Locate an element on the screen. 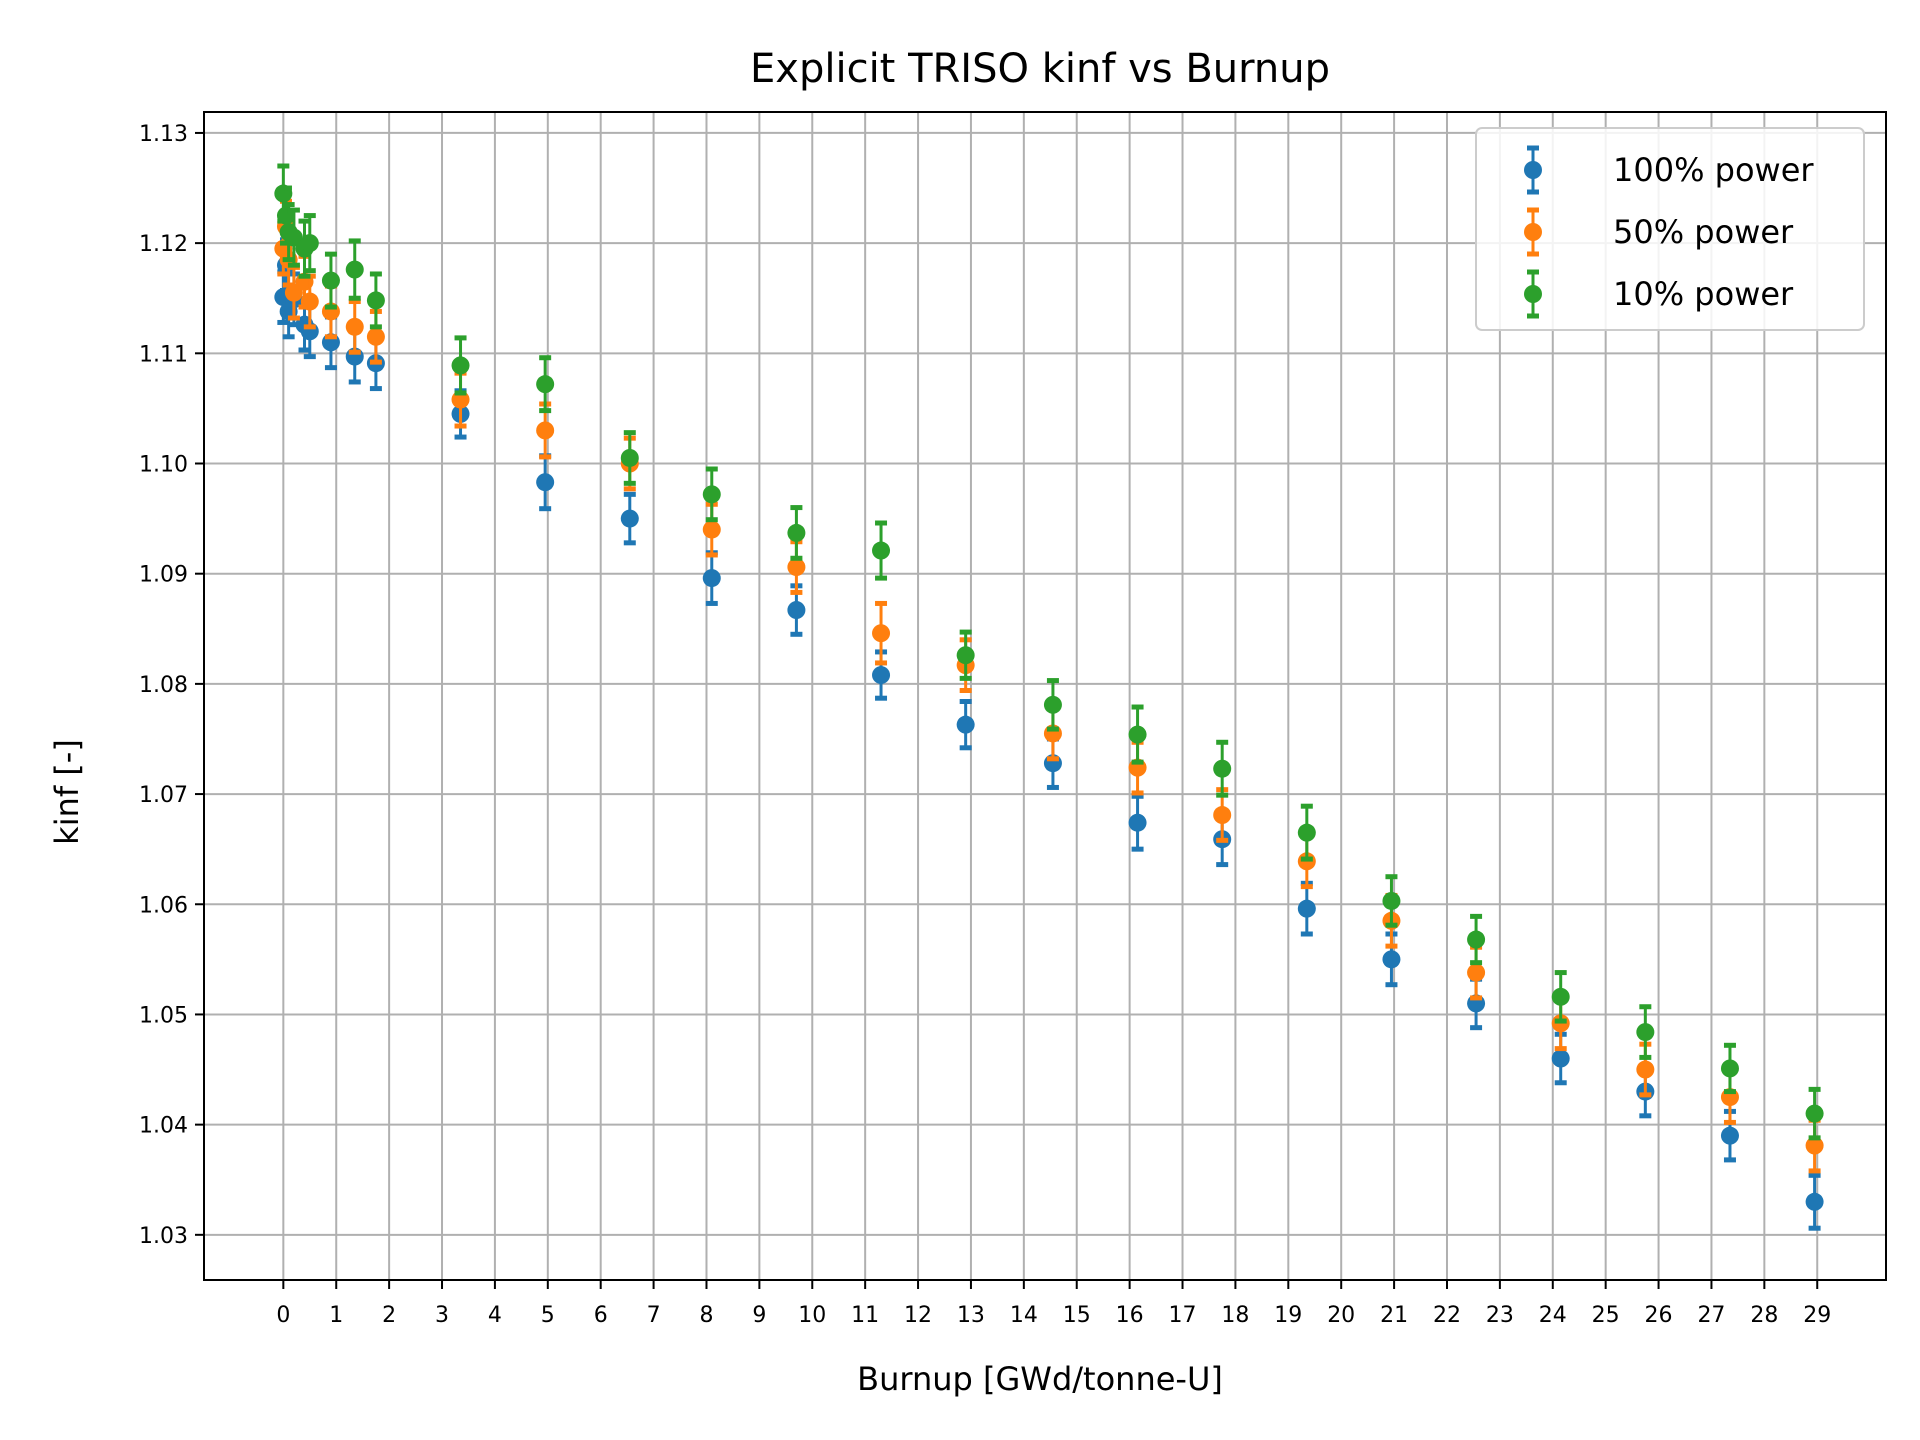 The width and height of the screenshot is (1920, 1440). legend-entry: 10% power is located at coordinates (1659, 294).